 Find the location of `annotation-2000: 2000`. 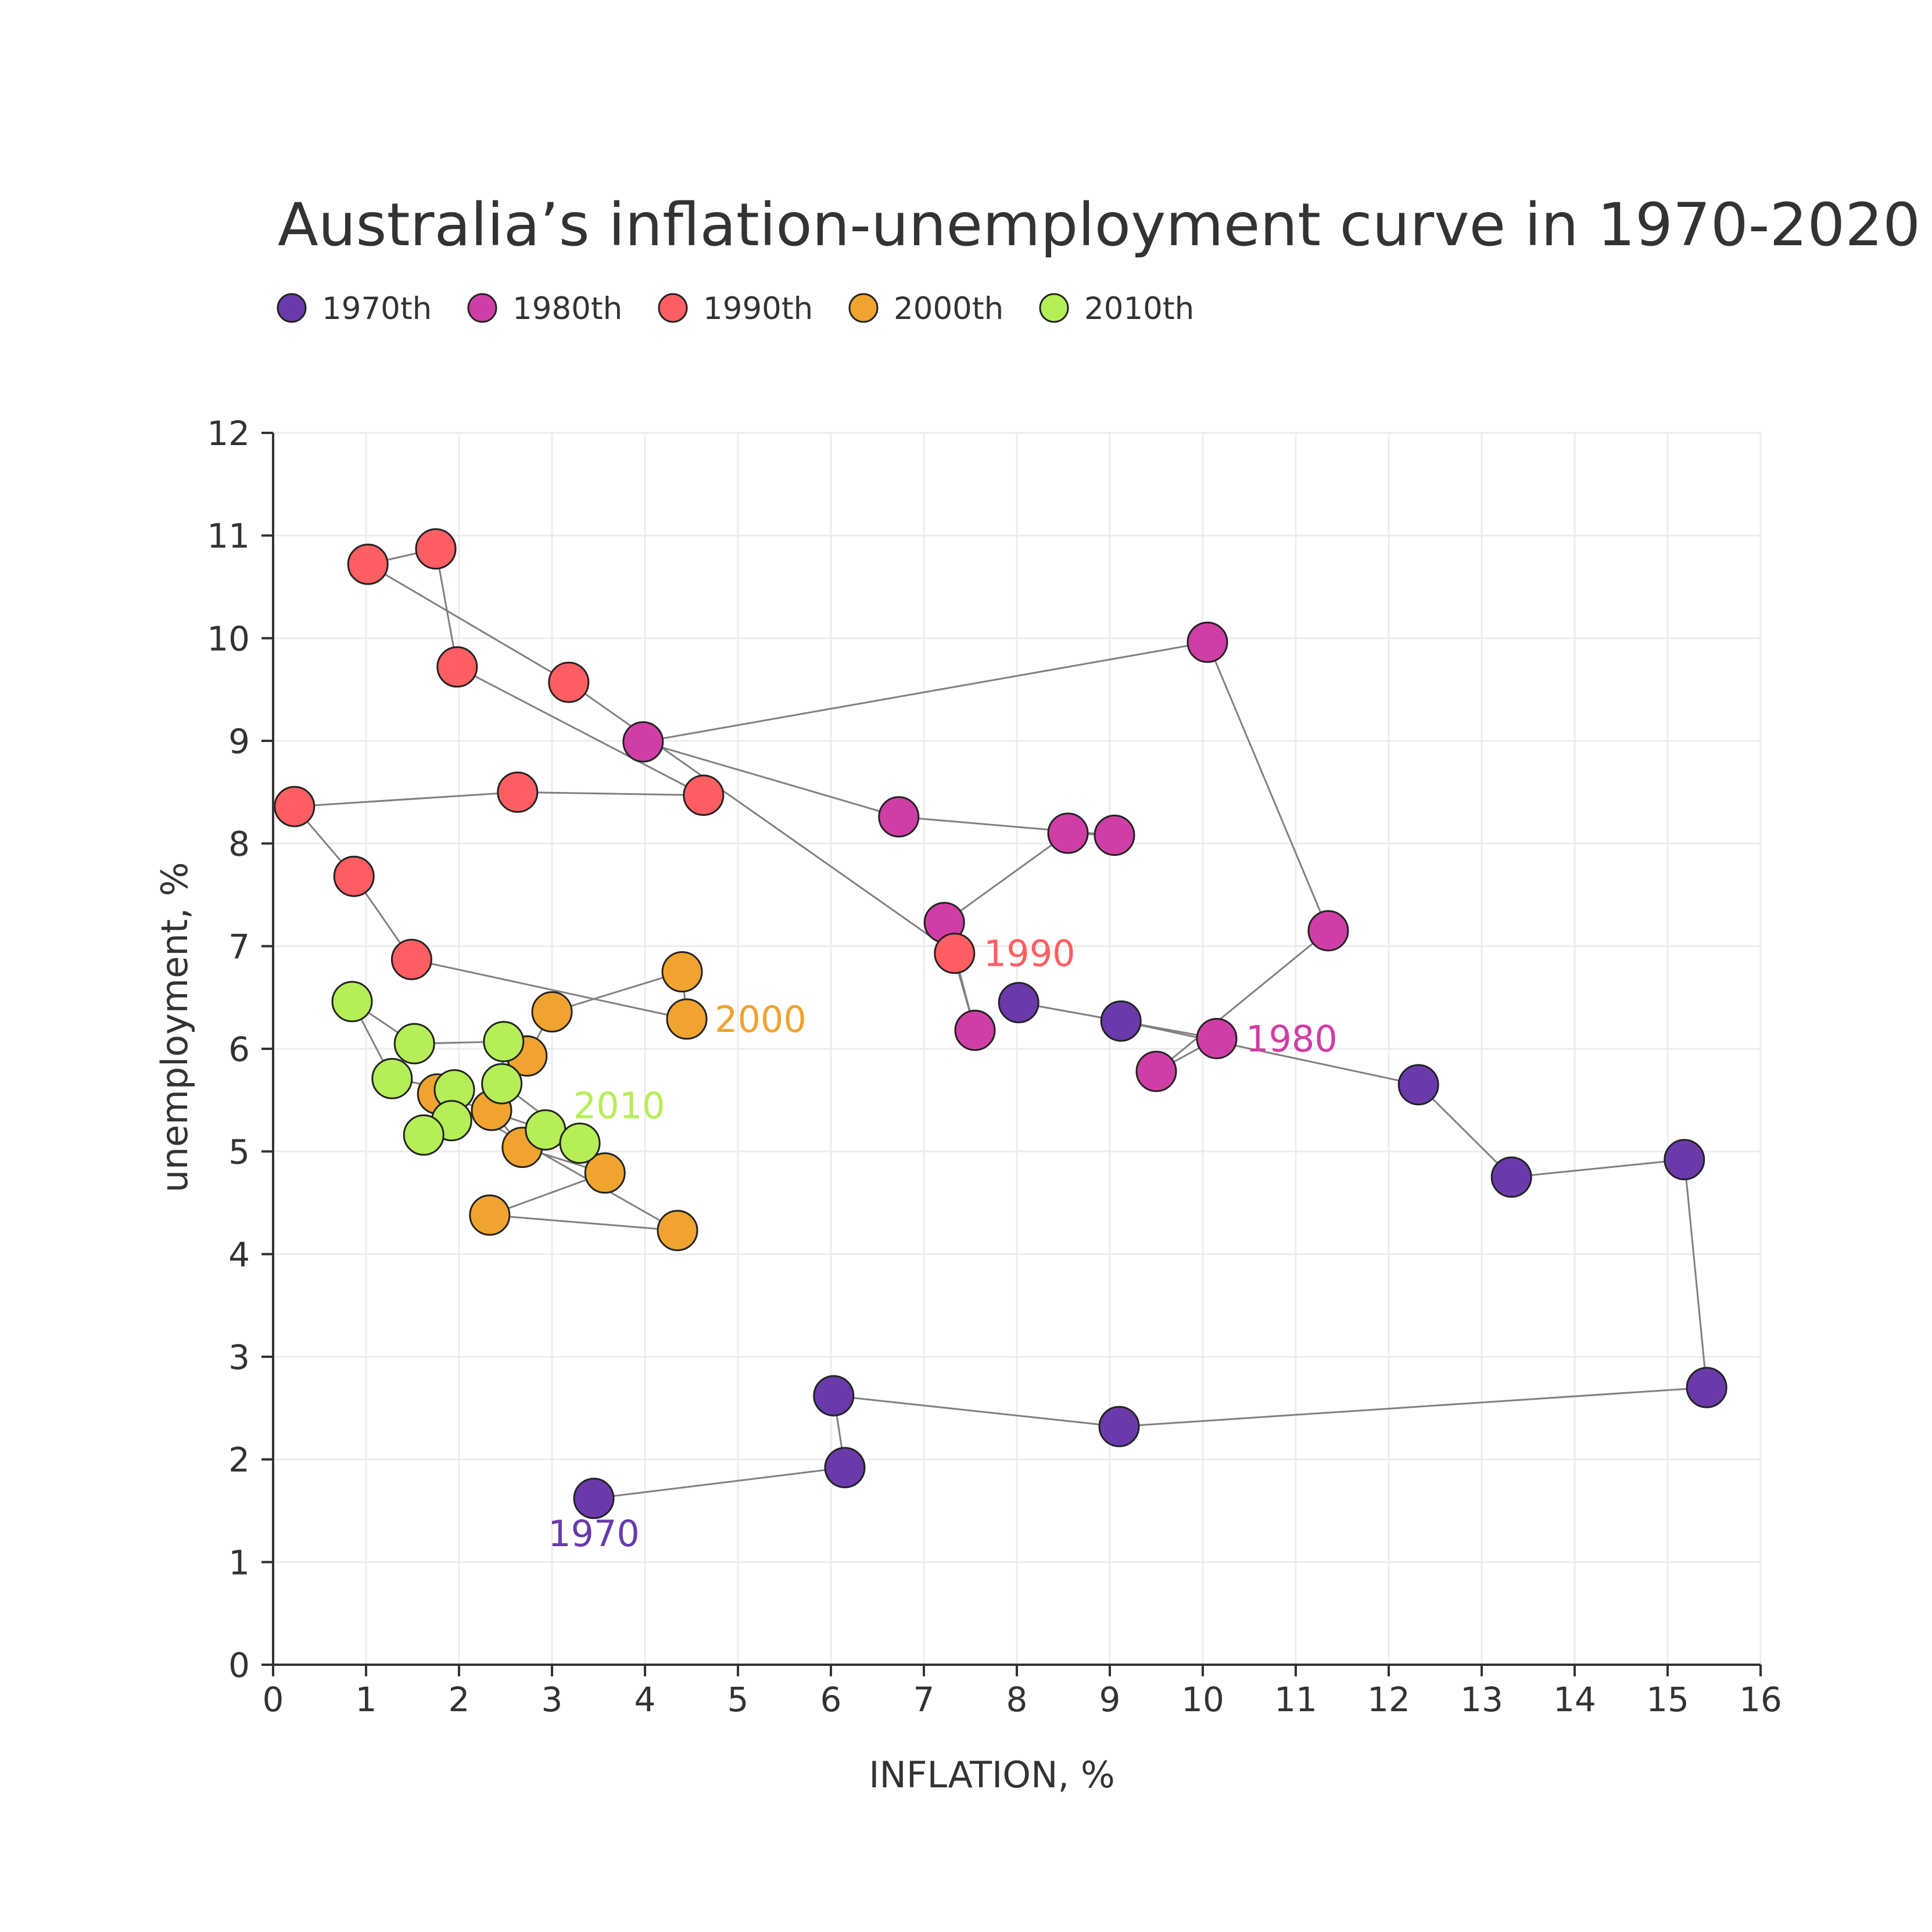

annotation-2000: 2000 is located at coordinates (761, 1020).